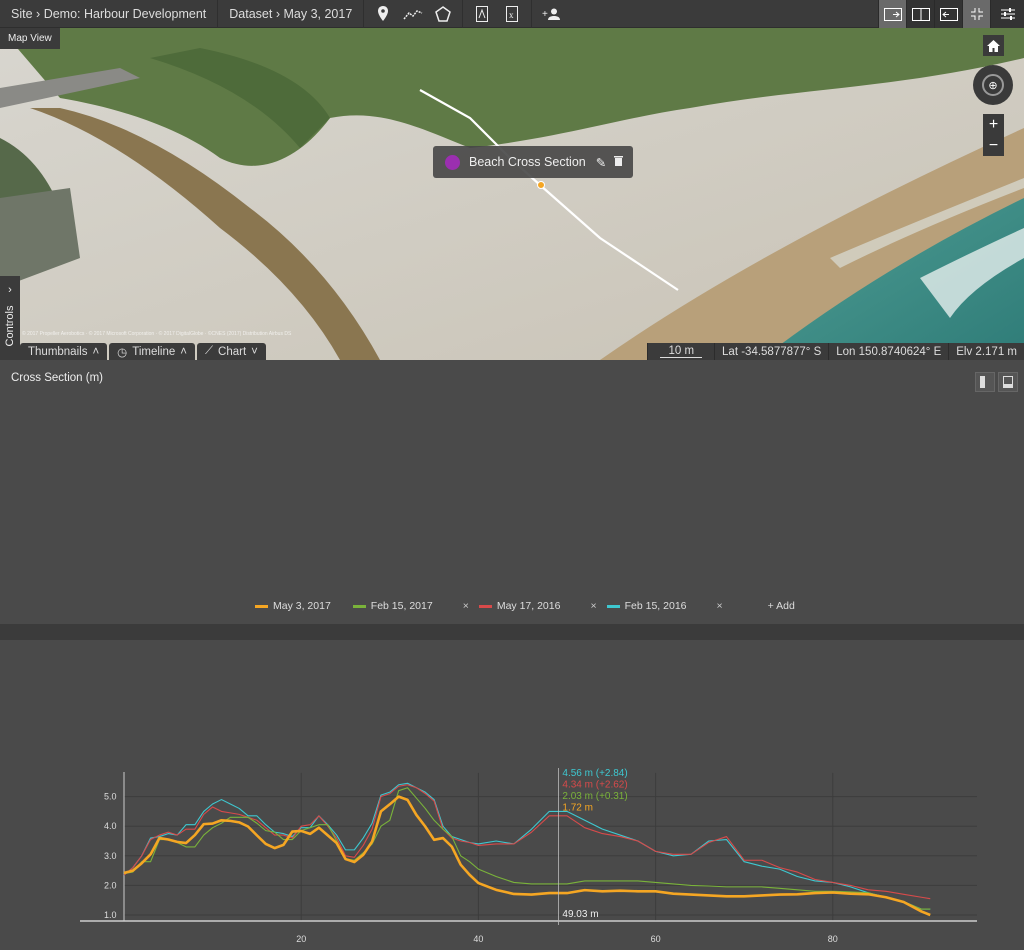 Image resolution: width=1024 pixels, height=950 pixels. Describe the element at coordinates (993, 124) in the screenshot. I see `zoom-in-button: +` at that location.